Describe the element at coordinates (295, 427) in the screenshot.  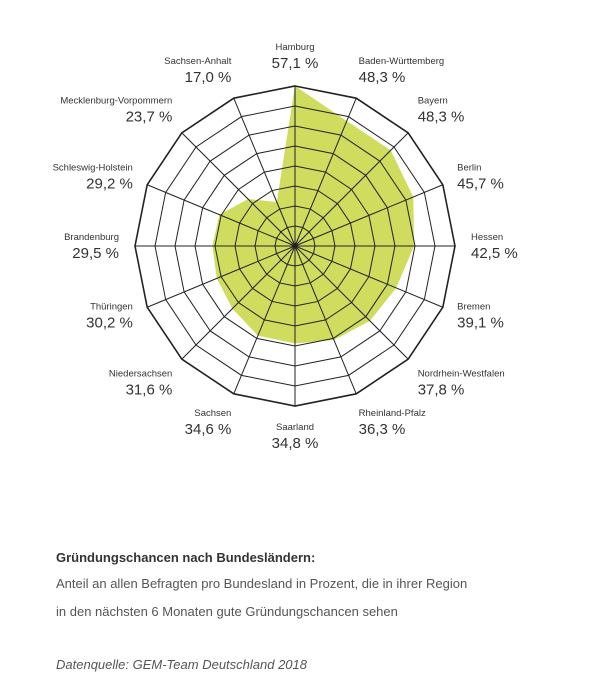
I see `state-label: Saarland` at that location.